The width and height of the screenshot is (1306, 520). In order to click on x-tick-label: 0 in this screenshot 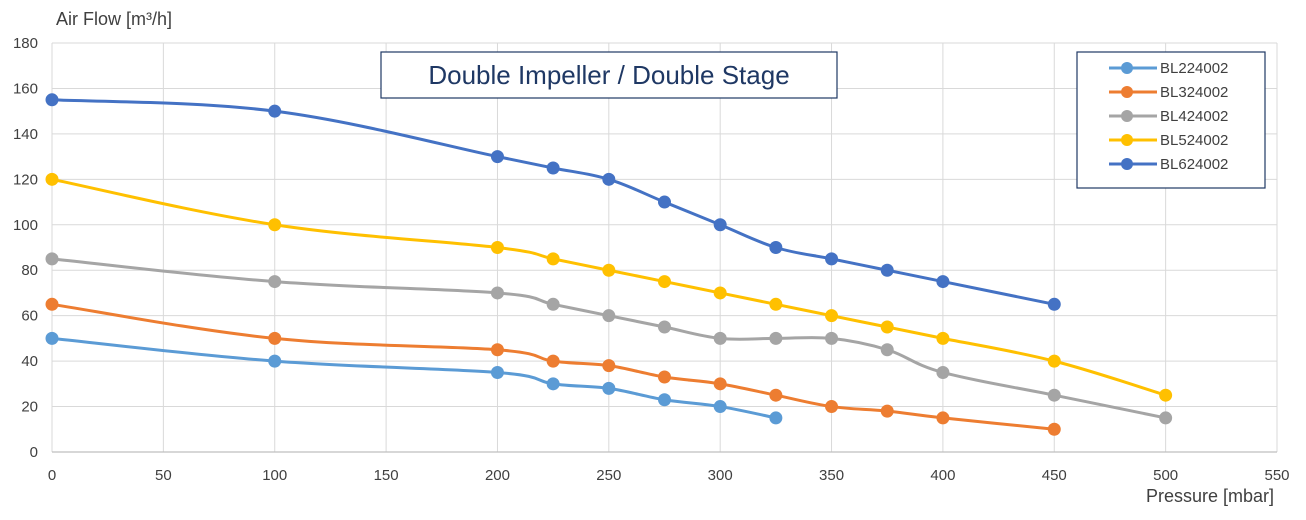, I will do `click(52, 475)`.